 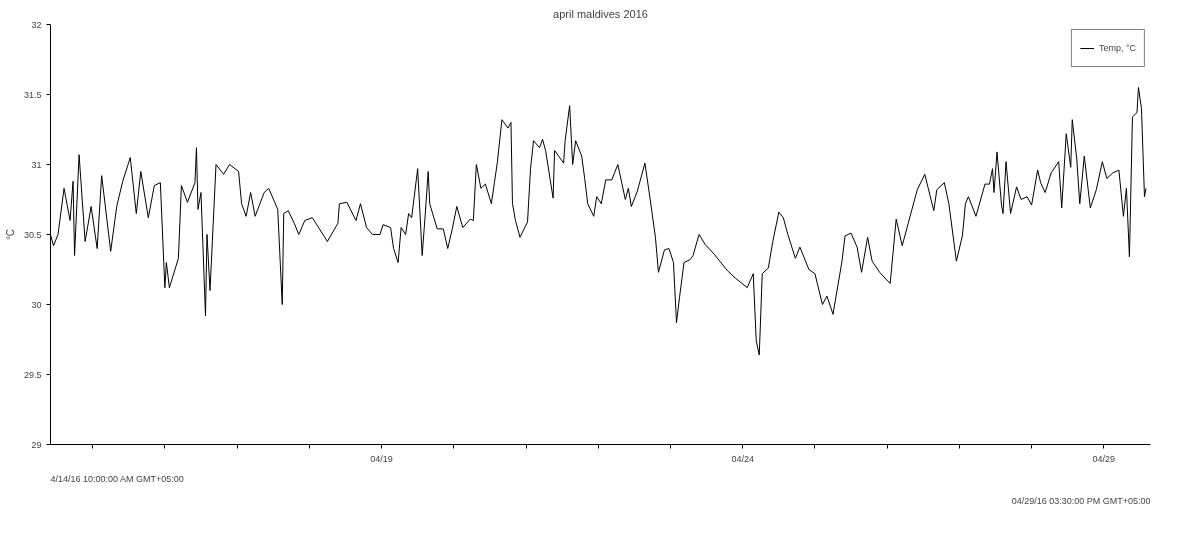 I want to click on y-tick-label: 31, so click(x=36, y=164).